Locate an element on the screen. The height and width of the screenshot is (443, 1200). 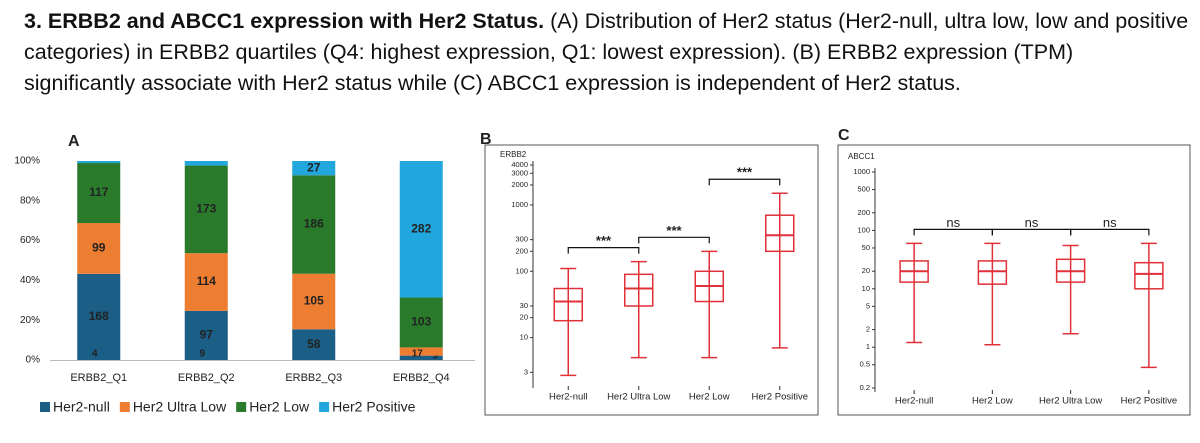
panel-letter: B is located at coordinates (486, 139).